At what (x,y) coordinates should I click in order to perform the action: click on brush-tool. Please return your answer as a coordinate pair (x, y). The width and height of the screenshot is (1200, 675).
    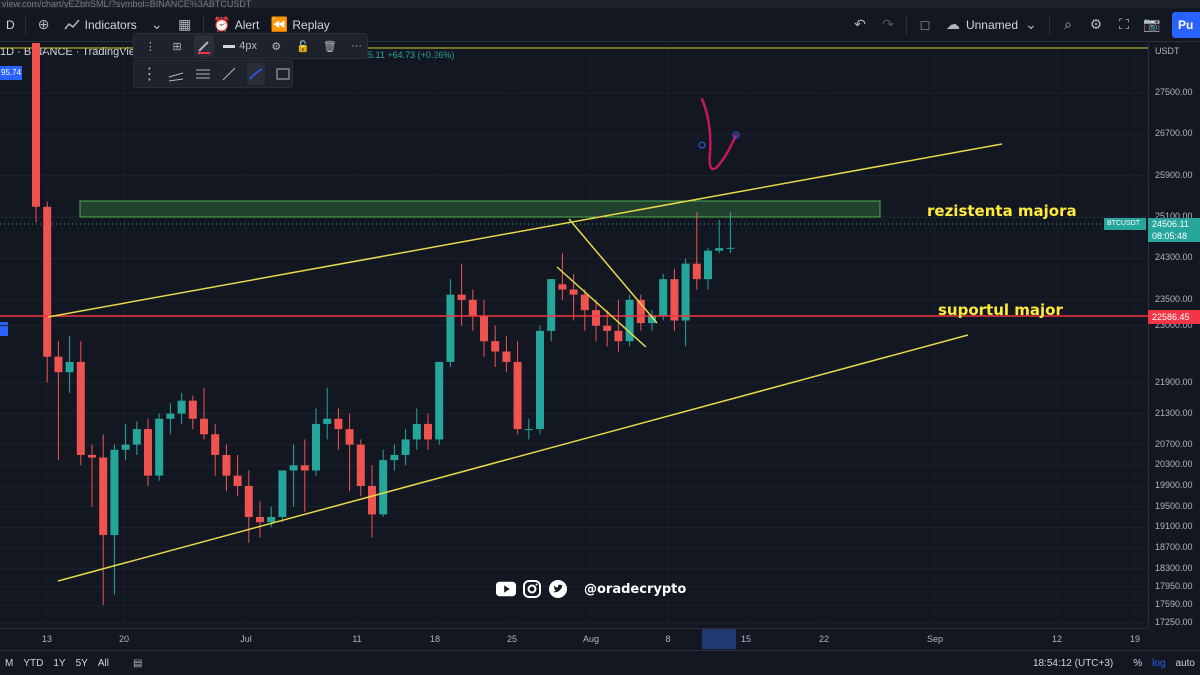
    Looking at the image, I should click on (256, 74).